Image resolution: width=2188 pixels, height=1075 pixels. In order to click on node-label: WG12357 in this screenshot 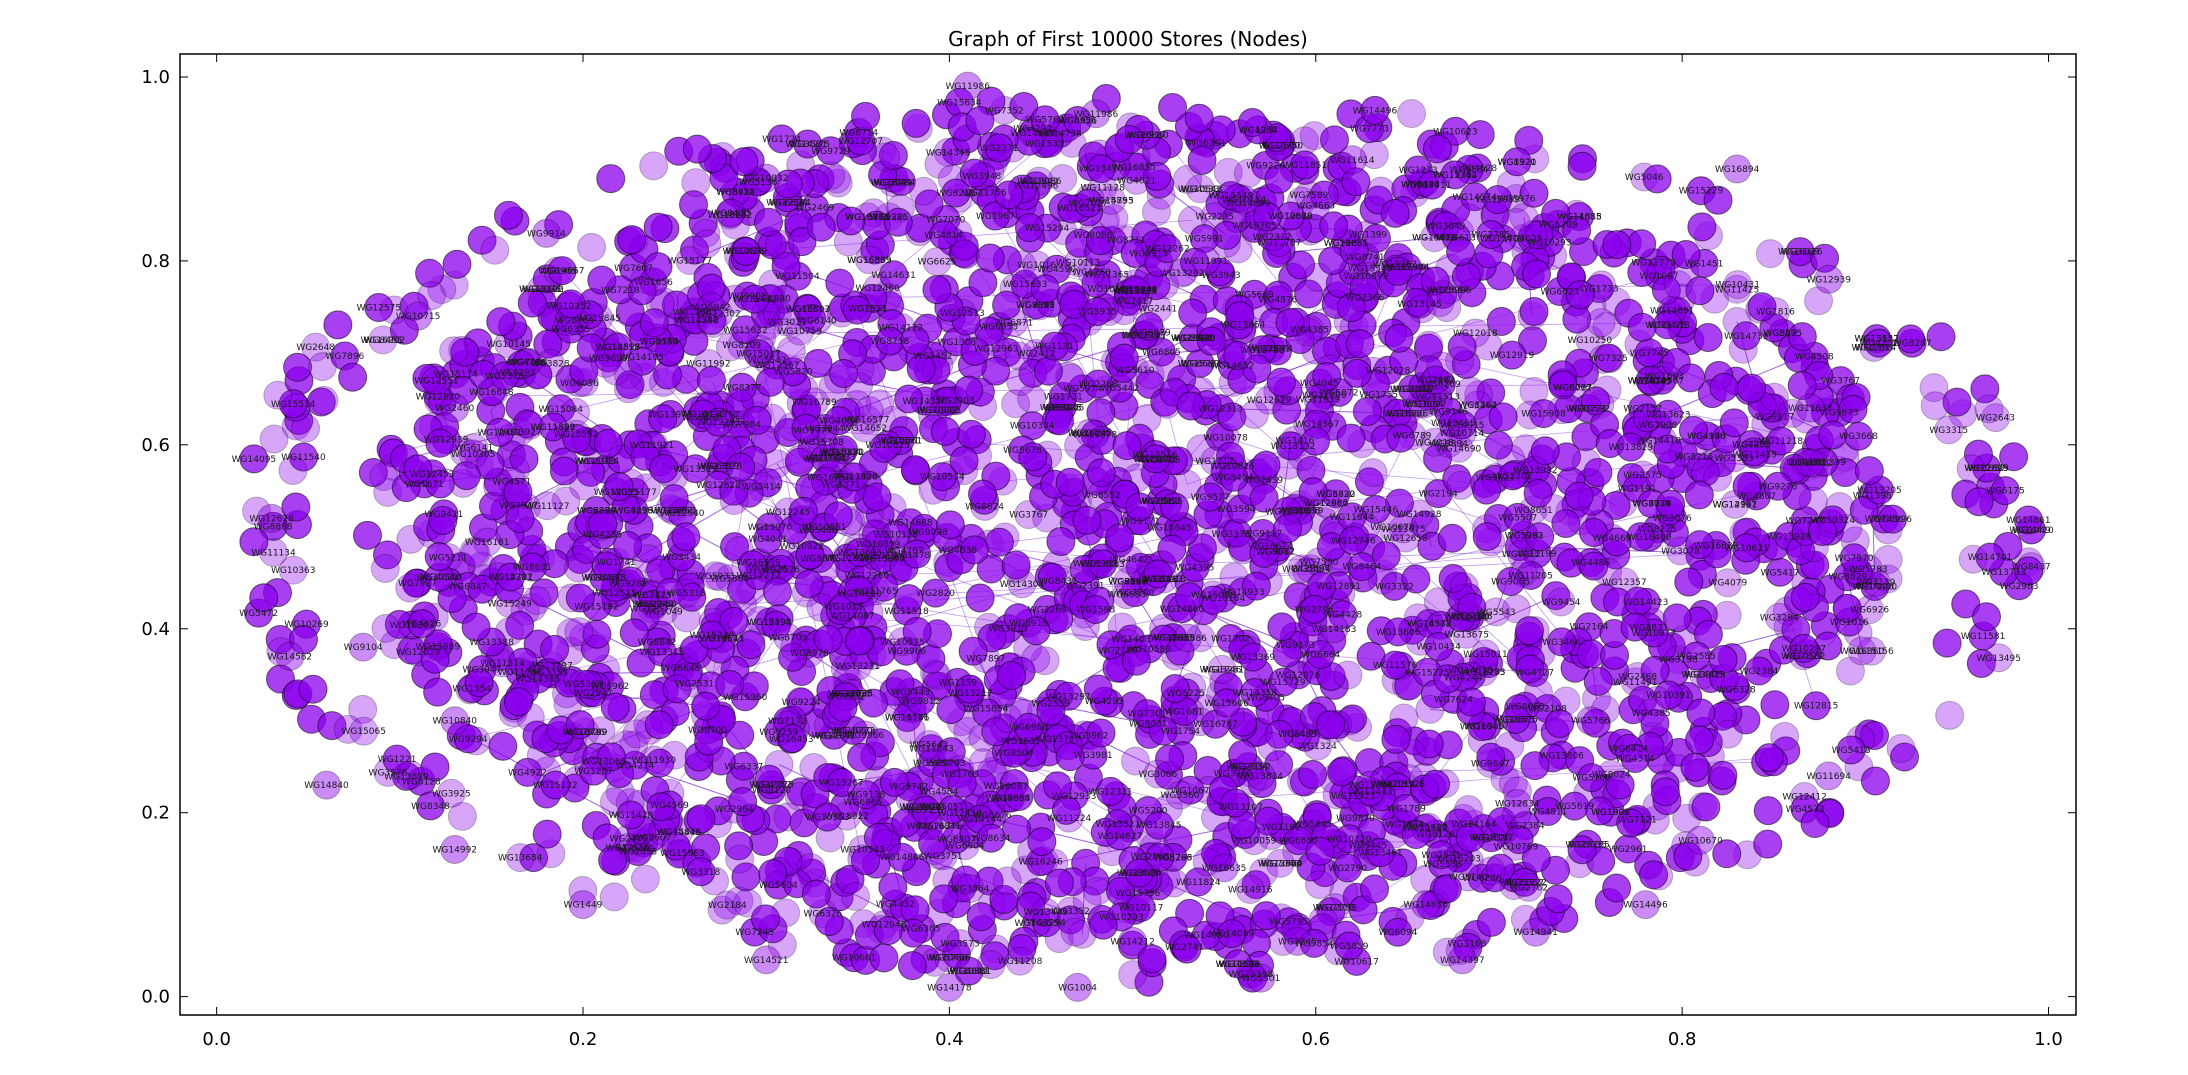, I will do `click(1624, 583)`.